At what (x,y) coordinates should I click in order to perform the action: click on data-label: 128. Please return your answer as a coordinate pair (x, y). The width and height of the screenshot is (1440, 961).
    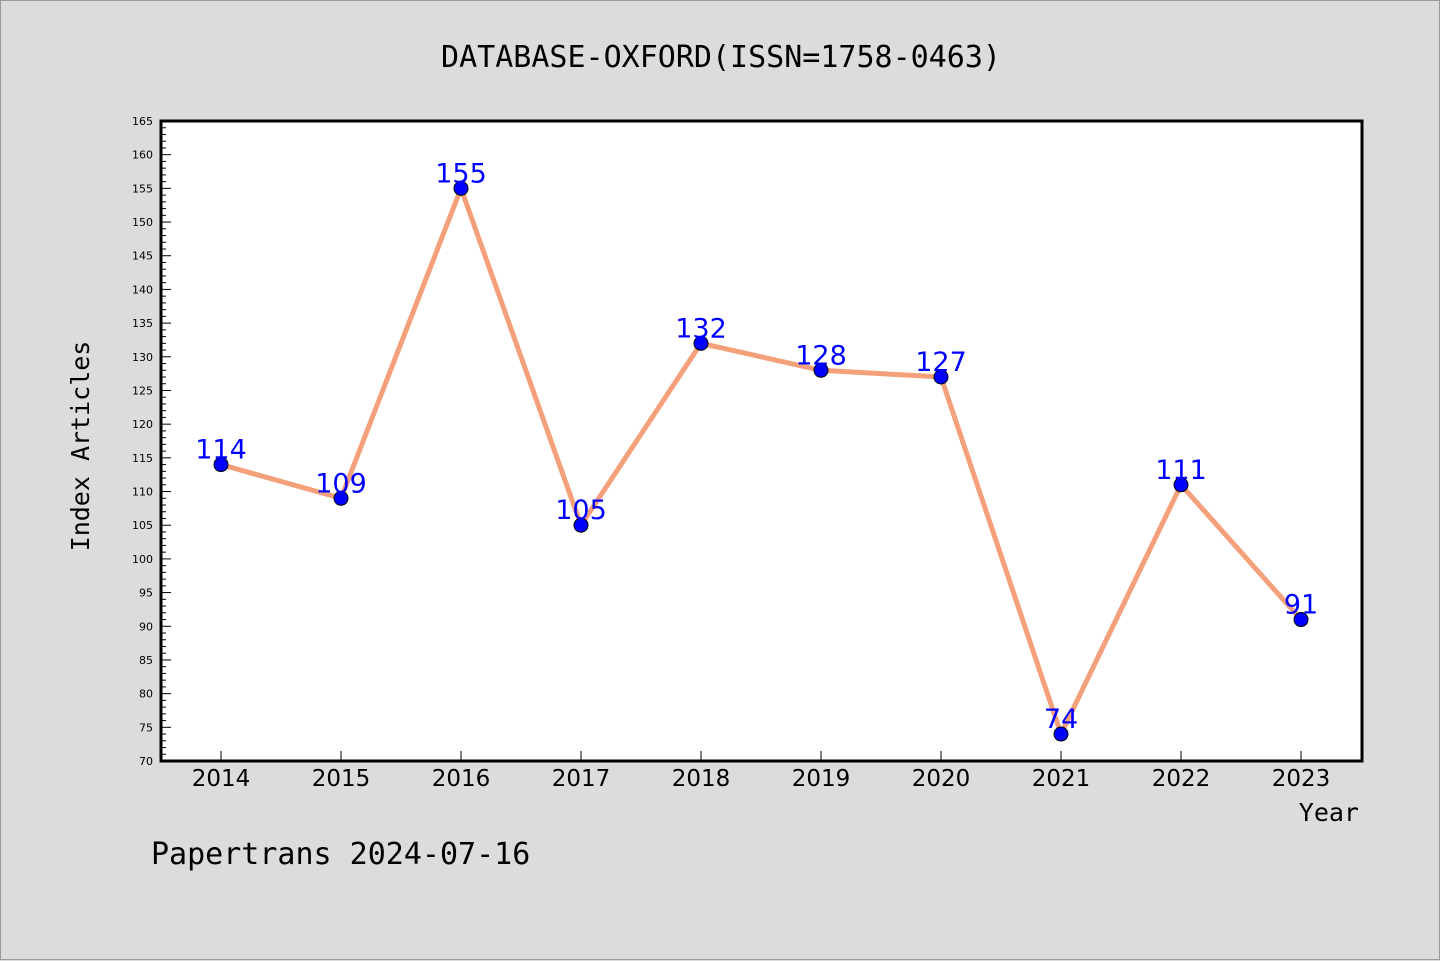
    Looking at the image, I should click on (821, 355).